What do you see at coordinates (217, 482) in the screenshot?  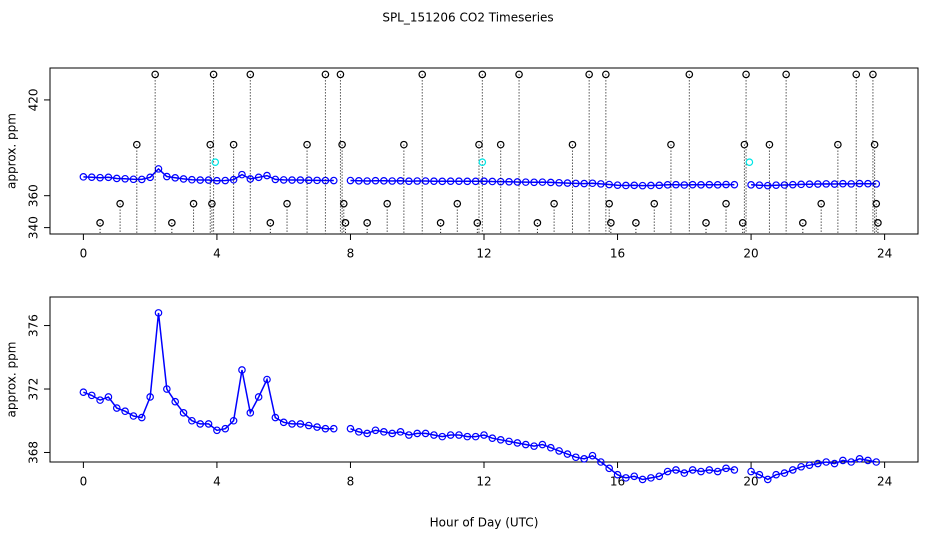 I see `x-tick-label: 4` at bounding box center [217, 482].